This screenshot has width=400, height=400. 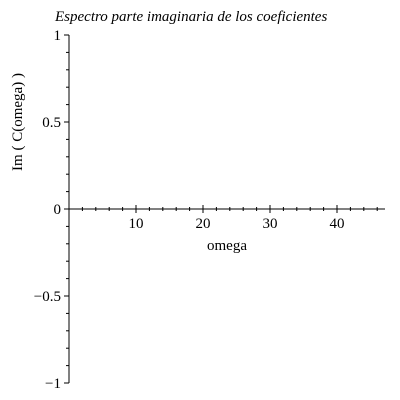 I want to click on y-tick-label: 0, so click(x=58, y=210).